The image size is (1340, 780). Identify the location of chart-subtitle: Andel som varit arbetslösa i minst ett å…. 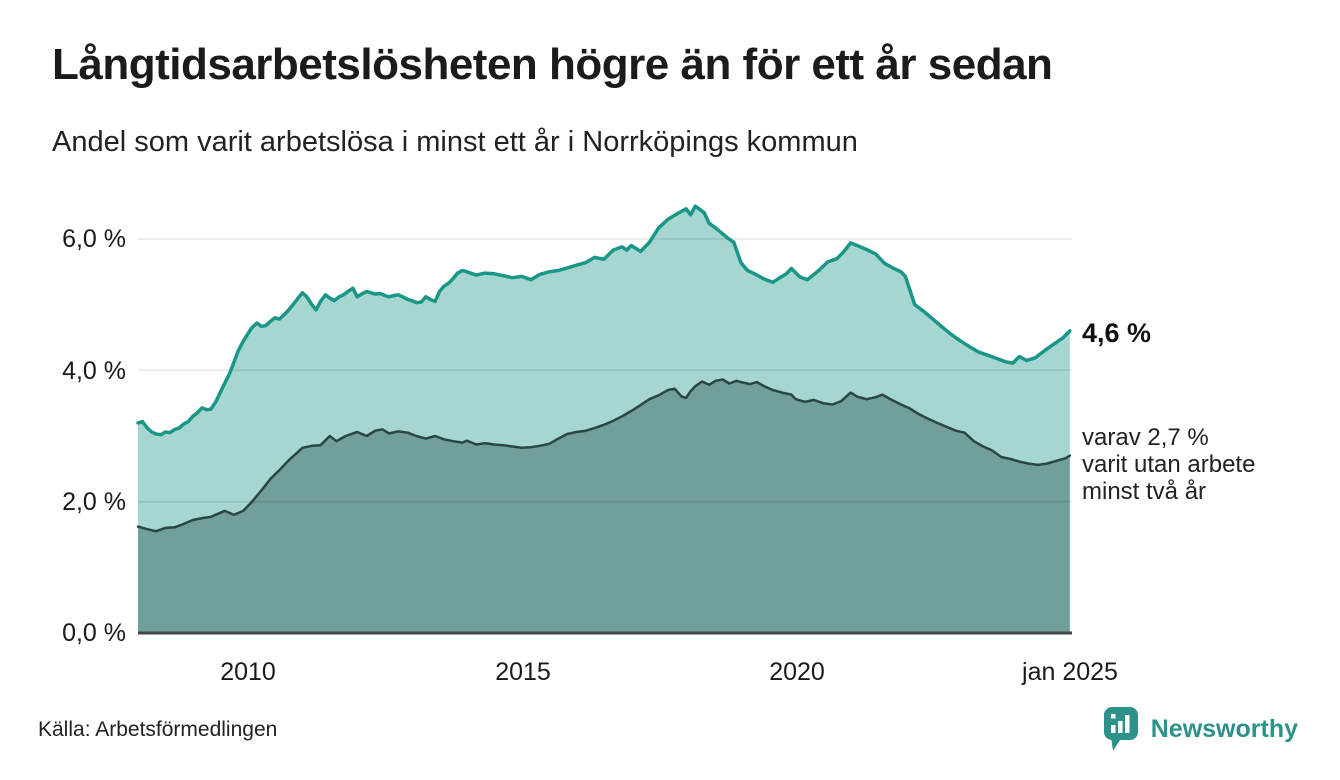
(455, 142).